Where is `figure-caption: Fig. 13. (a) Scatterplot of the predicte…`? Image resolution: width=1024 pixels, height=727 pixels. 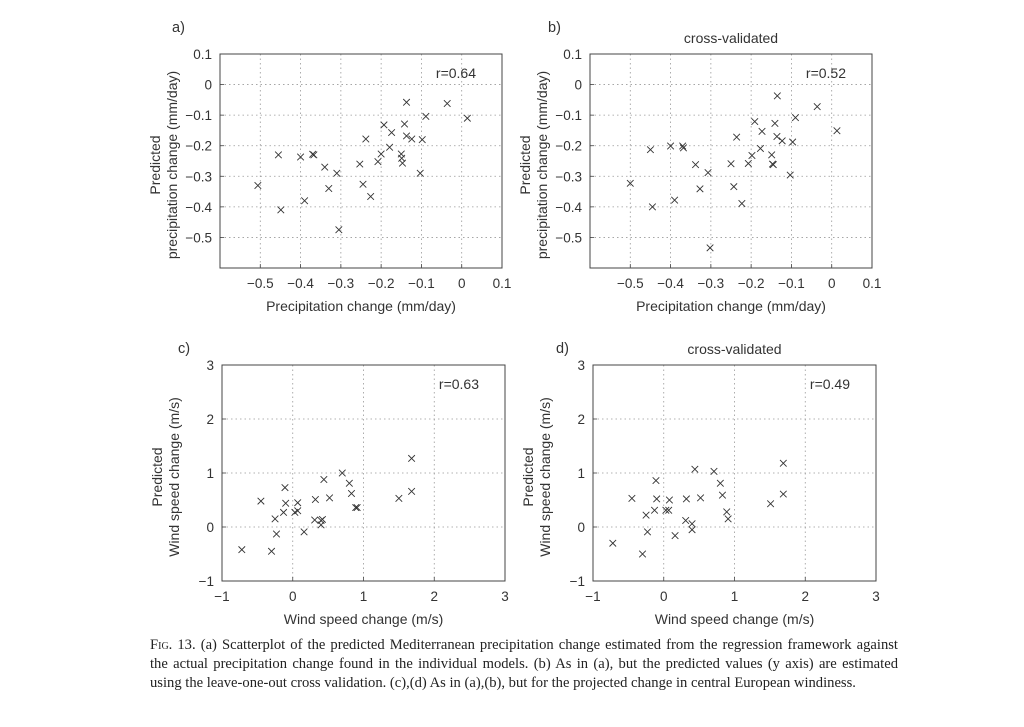
figure-caption: Fig. 13. (a) Scatterplot of the predicte… is located at coordinates (524, 664).